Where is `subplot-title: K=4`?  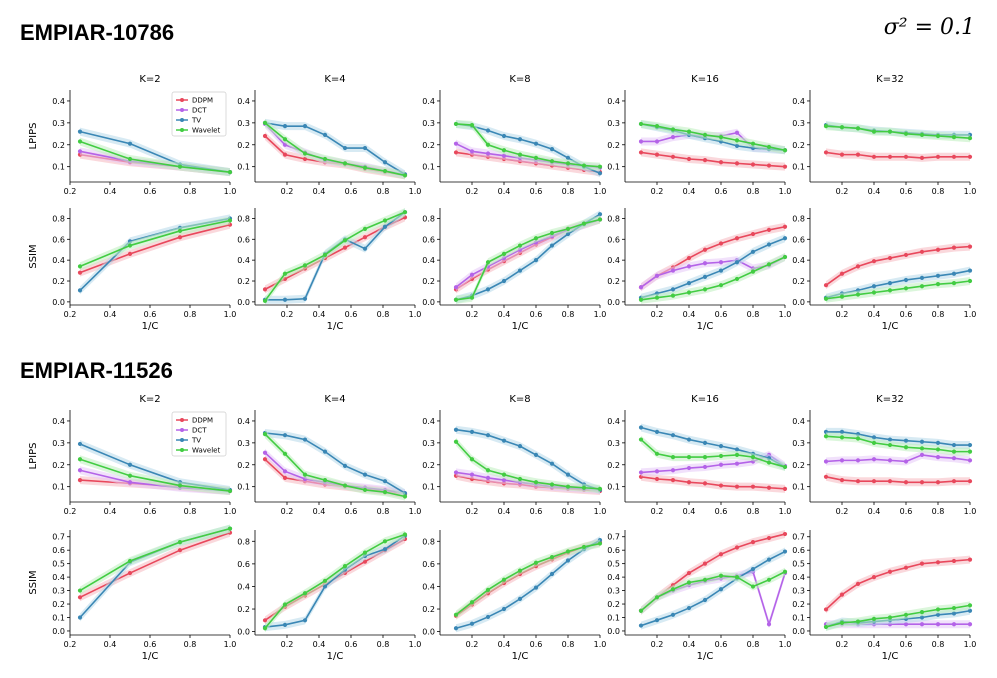
subplot-title: K=4 is located at coordinates (334, 399).